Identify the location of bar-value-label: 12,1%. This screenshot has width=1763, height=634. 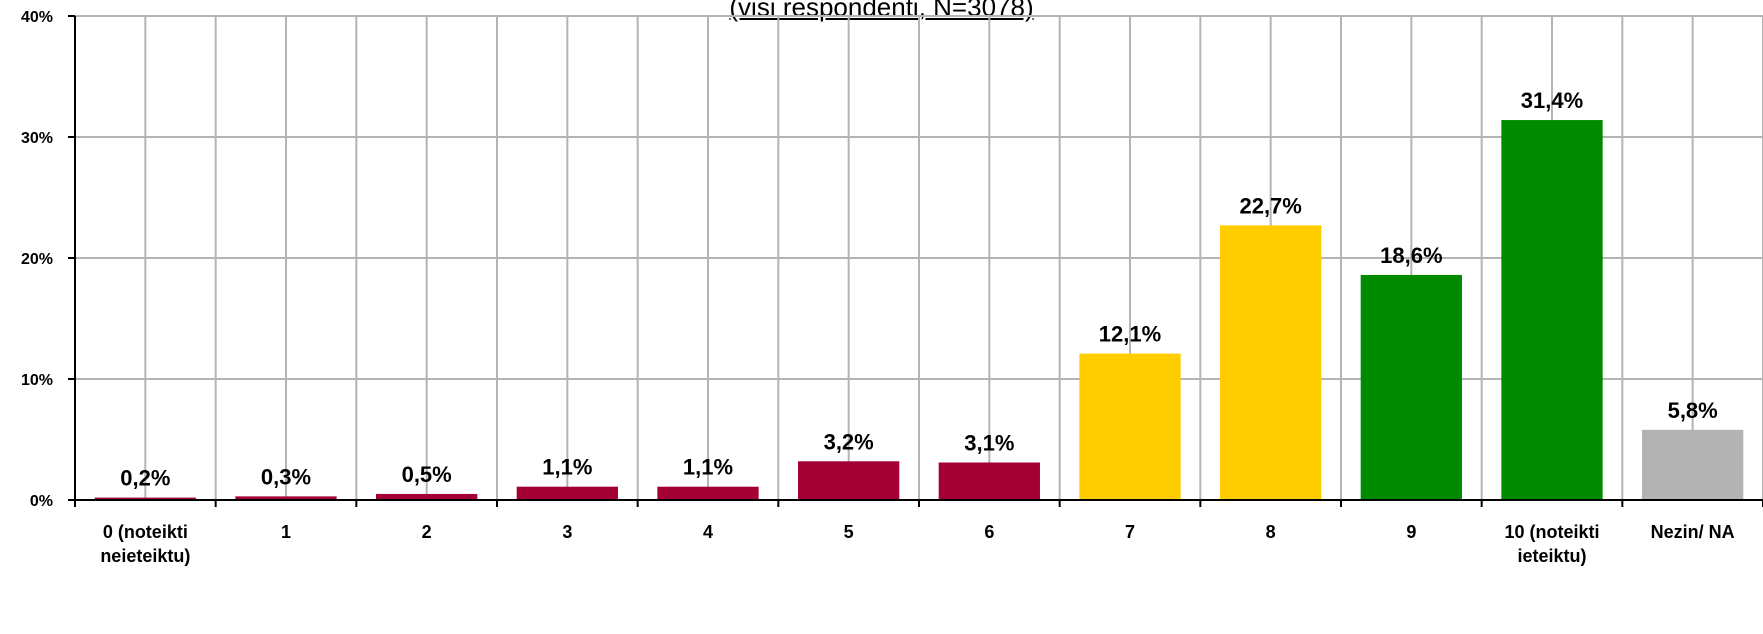
(1130, 334).